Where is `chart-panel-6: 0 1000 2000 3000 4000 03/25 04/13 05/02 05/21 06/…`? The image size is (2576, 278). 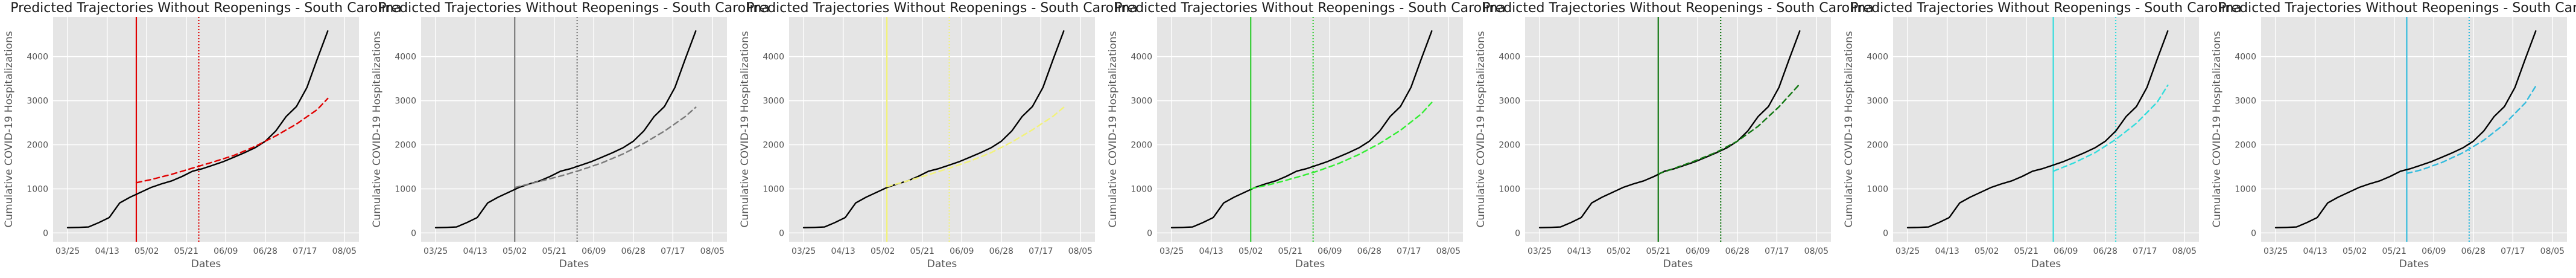
chart-panel-6: 0 1000 2000 3000 4000 03/25 04/13 05/02 05/21 06/… is located at coordinates (2042, 135).